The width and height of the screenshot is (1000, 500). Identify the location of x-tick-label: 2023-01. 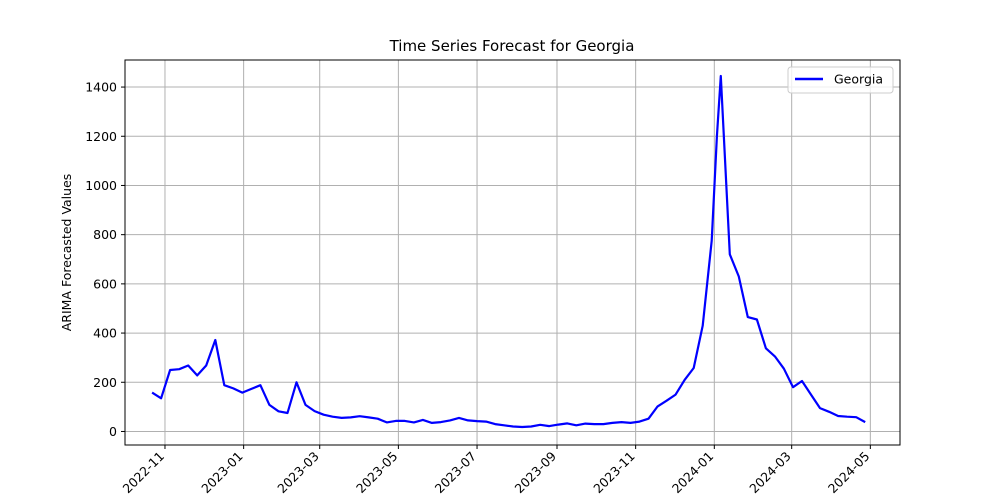
(222, 473).